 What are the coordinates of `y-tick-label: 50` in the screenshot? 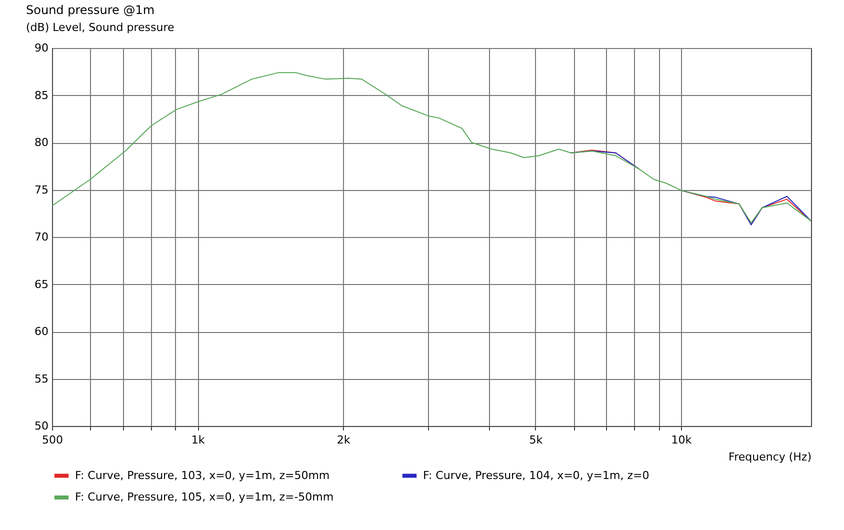 It's located at (41, 426).